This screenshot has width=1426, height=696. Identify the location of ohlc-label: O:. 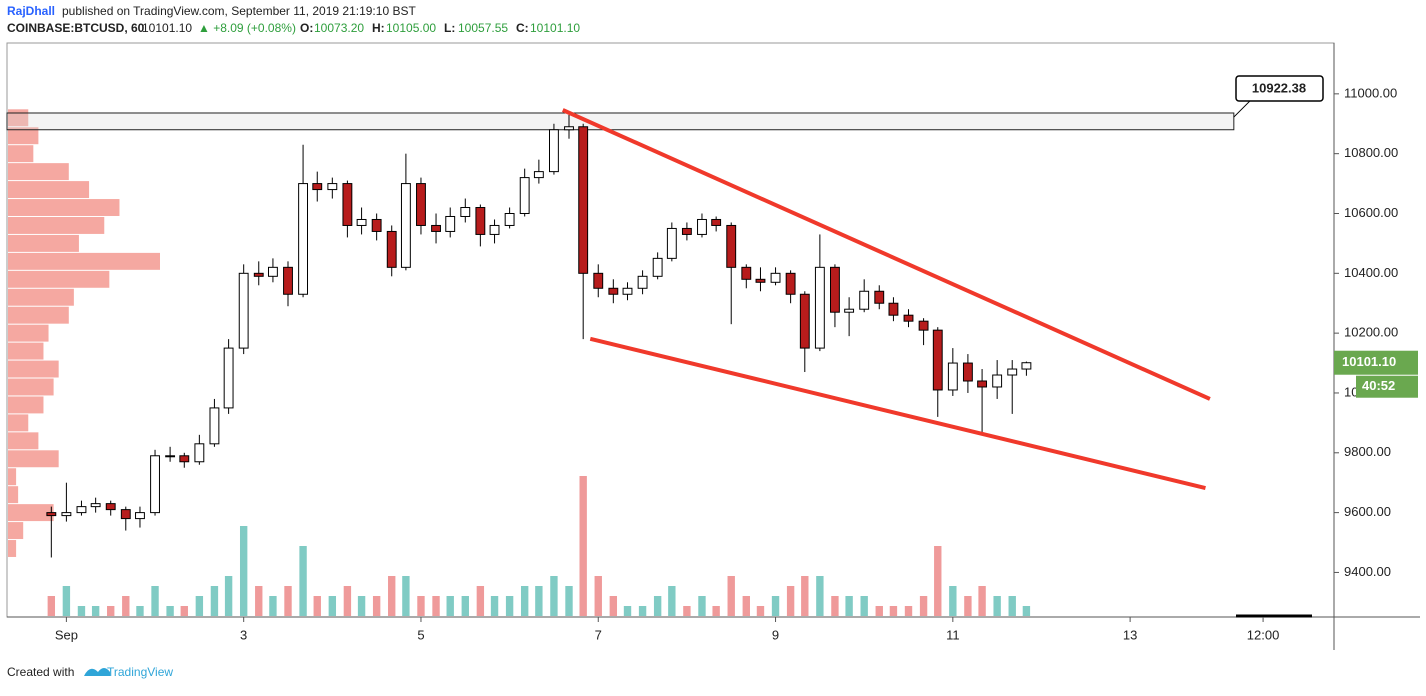
(306, 28).